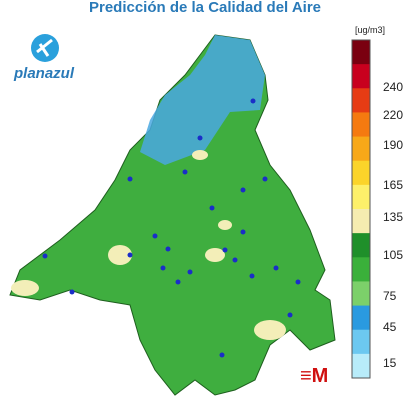  I want to click on legend-frame, so click(361, 209).